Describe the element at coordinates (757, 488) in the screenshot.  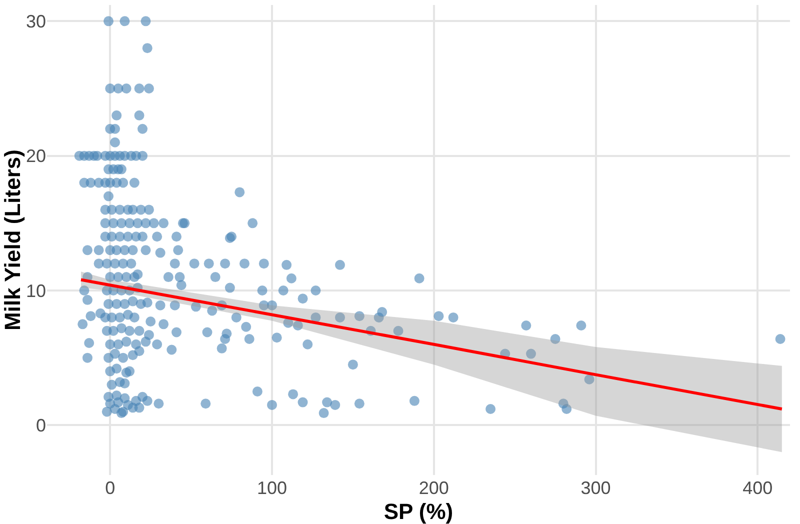
I see `x-tick-label: 400` at that location.